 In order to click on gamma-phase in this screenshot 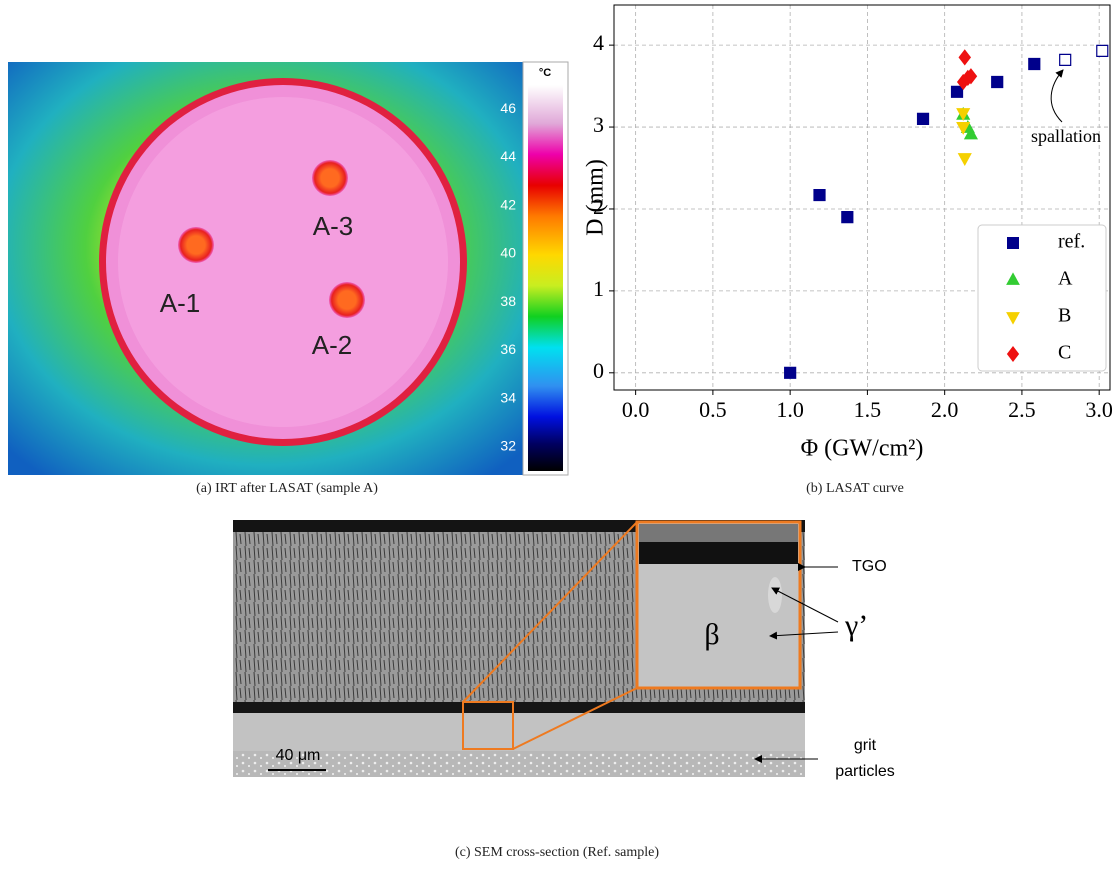, I will do `click(775, 595)`.